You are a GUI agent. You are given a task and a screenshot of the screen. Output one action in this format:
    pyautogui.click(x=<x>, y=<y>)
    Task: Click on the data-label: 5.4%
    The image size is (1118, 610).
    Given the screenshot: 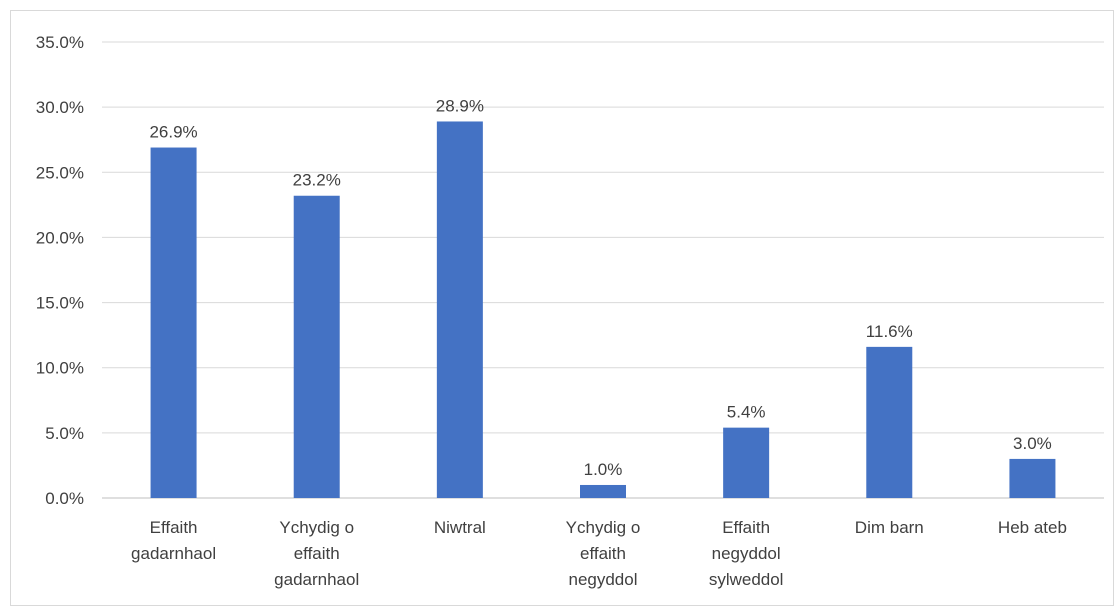 What is the action you would take?
    pyautogui.click(x=746, y=412)
    